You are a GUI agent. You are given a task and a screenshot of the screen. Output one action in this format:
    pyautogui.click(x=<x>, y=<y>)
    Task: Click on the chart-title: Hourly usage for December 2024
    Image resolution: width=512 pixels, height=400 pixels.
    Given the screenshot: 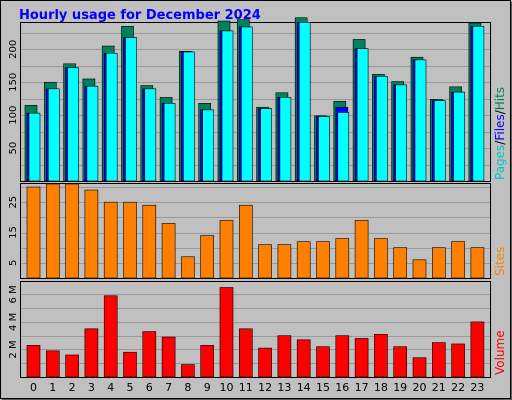 What is the action you would take?
    pyautogui.click(x=140, y=15)
    